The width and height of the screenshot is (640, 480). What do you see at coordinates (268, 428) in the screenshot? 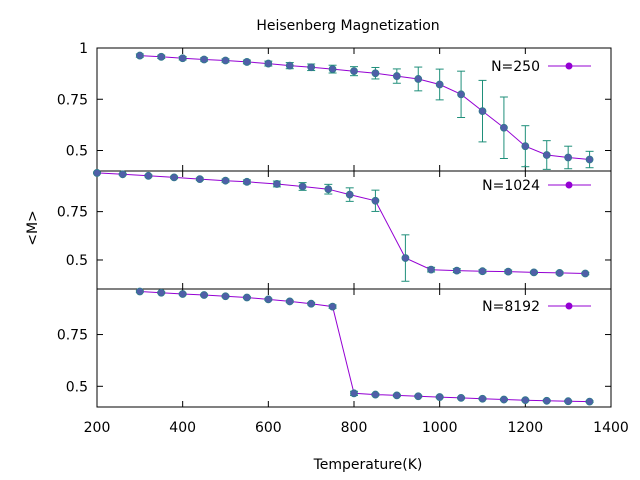
I see `x-tick-label: 600` at bounding box center [268, 428].